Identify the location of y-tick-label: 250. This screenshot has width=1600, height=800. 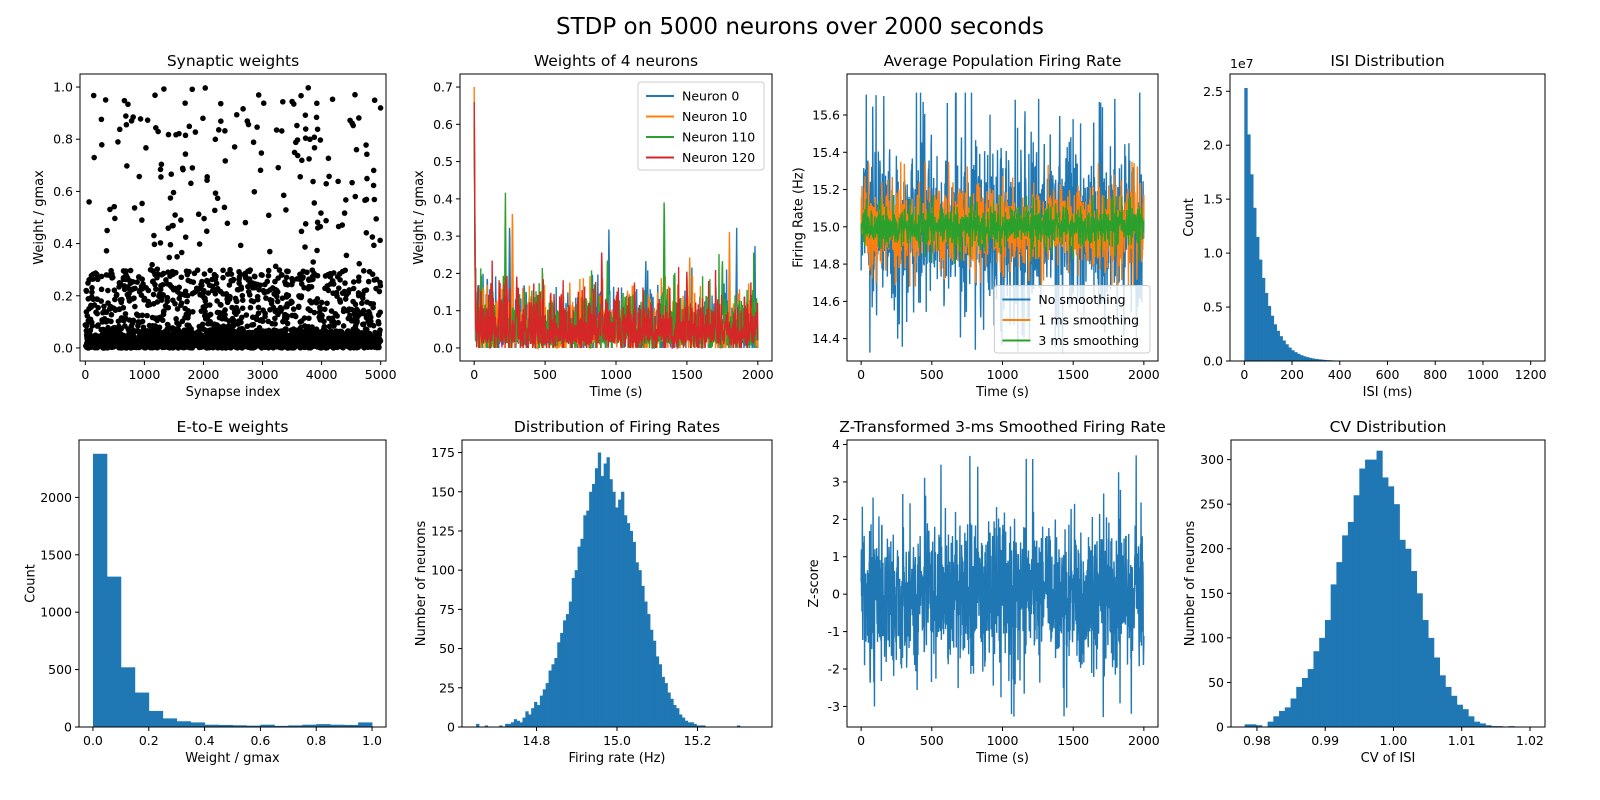
(1212, 504).